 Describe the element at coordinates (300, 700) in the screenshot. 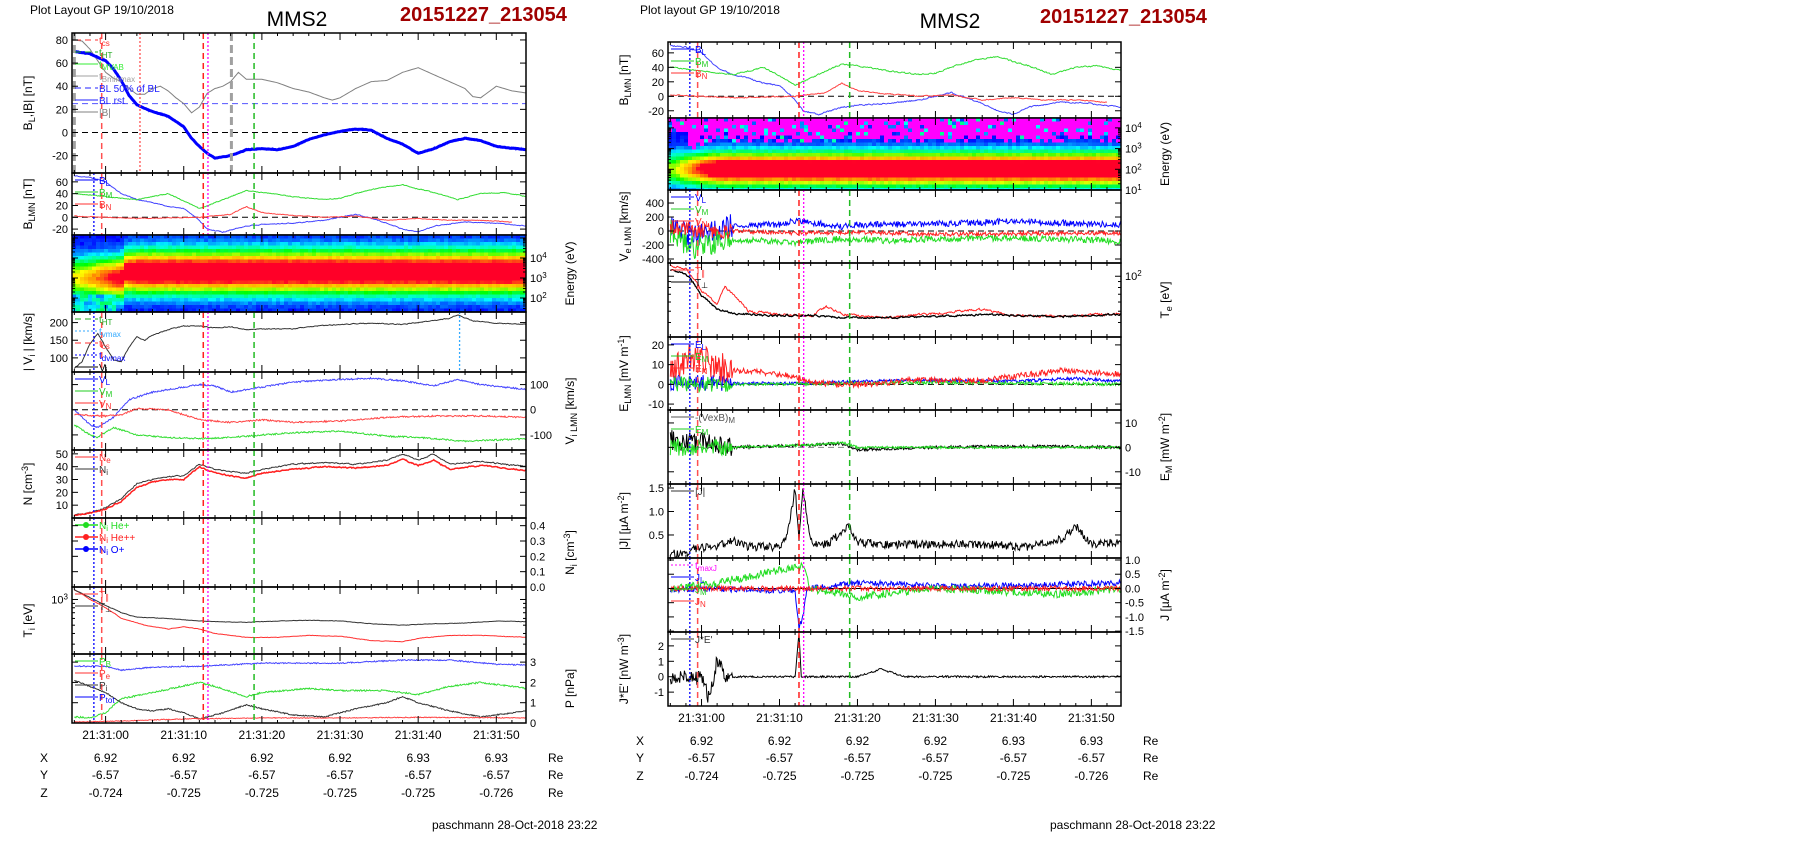

I see `series-line-P_B` at that location.